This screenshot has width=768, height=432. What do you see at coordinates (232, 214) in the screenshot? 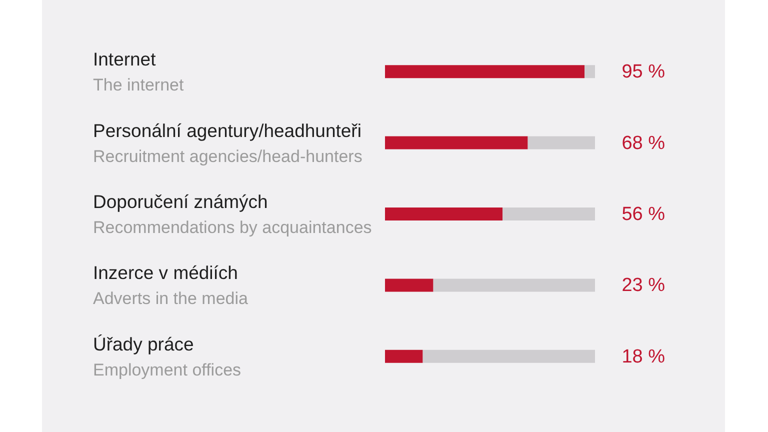
I see `category-label: Doporučení známých Recommendations by acquaintances` at bounding box center [232, 214].